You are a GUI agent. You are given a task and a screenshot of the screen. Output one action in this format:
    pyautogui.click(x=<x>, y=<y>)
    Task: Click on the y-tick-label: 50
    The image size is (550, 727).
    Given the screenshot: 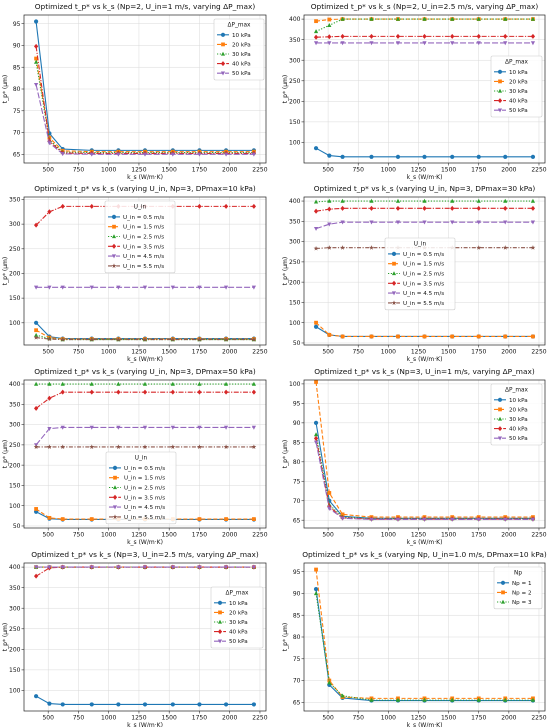 What is the action you would take?
    pyautogui.click(x=297, y=343)
    